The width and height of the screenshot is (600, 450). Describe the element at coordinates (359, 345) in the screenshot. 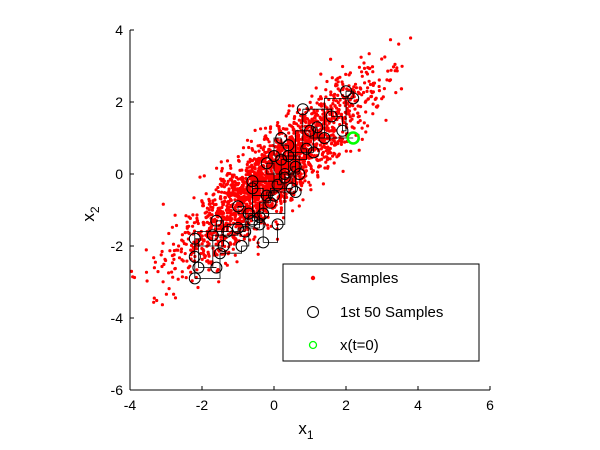

I see `legend-label-start: x(t=0)` at that location.